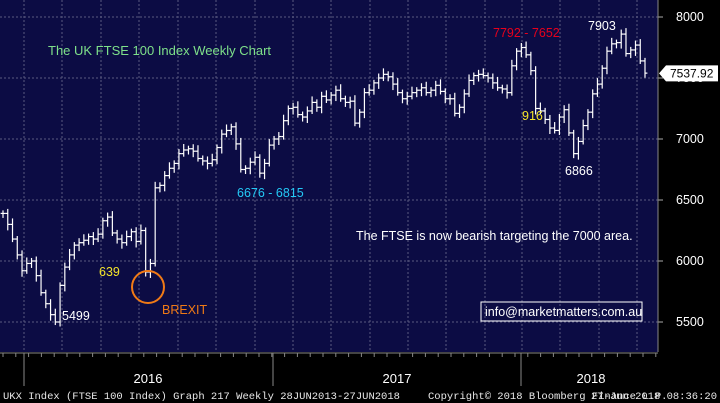 The width and height of the screenshot is (720, 403). What do you see at coordinates (270, 193) in the screenshot?
I see `annotation-6676-6815: 6676 - 6815` at bounding box center [270, 193].